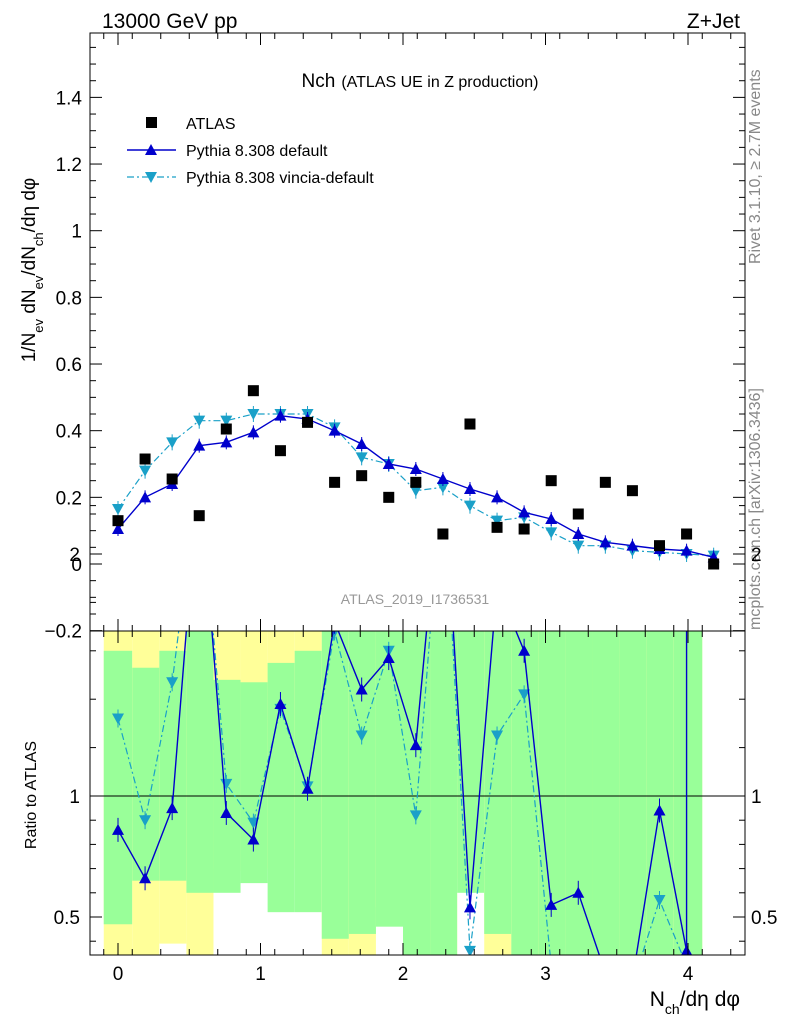 Image resolution: width=786 pixels, height=1024 pixels. I want to click on main-y-tick-label: 1.2, so click(69, 165).